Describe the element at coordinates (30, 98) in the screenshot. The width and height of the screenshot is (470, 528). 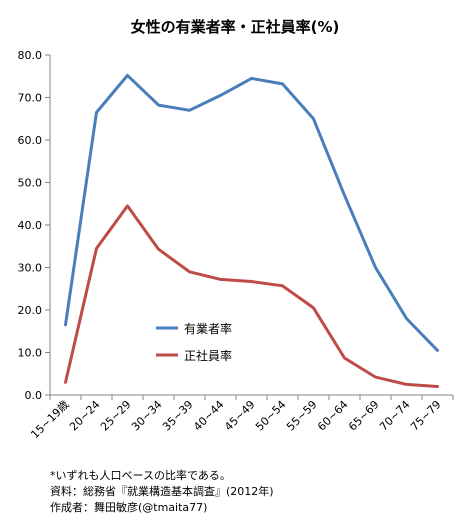
I see `y-tick-label: 70.0` at that location.